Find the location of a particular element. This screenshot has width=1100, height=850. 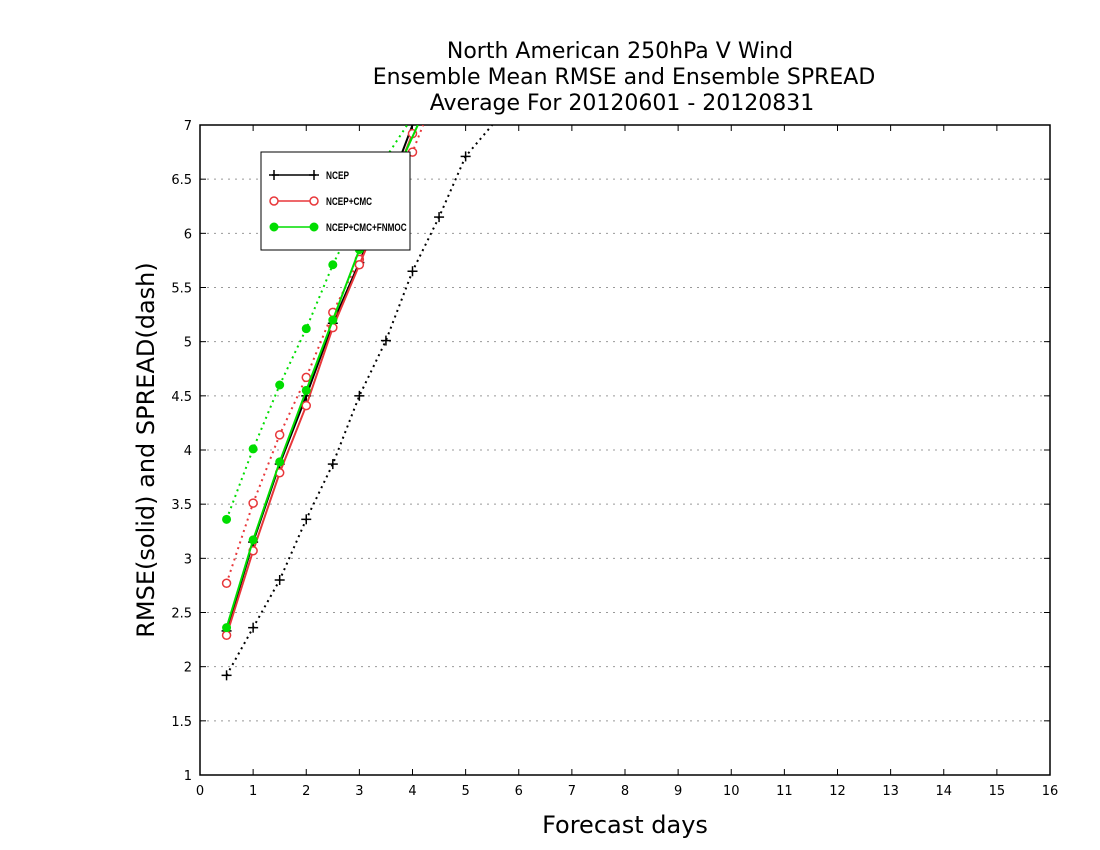

y-tick-label: 2 is located at coordinates (188, 668).